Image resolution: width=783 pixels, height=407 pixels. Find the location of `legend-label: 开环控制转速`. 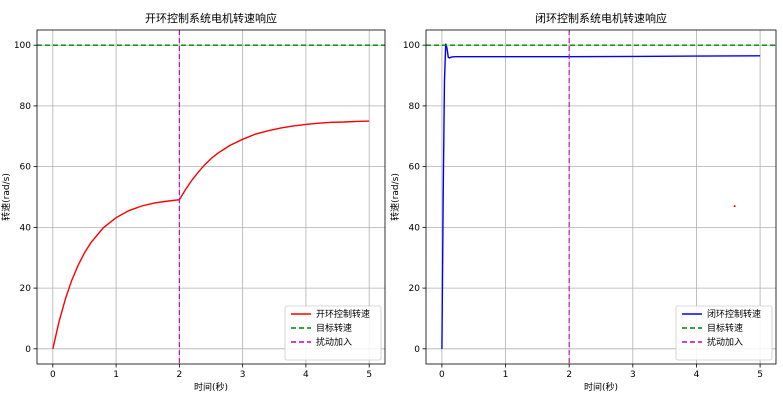

legend-label: 开环控制转速 is located at coordinates (343, 314).